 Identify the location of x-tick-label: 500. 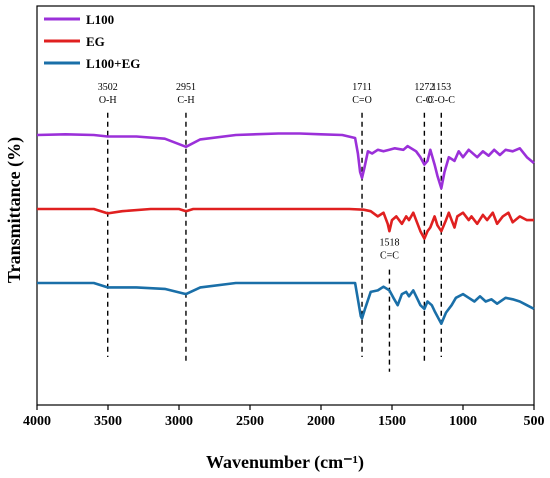
(534, 421).